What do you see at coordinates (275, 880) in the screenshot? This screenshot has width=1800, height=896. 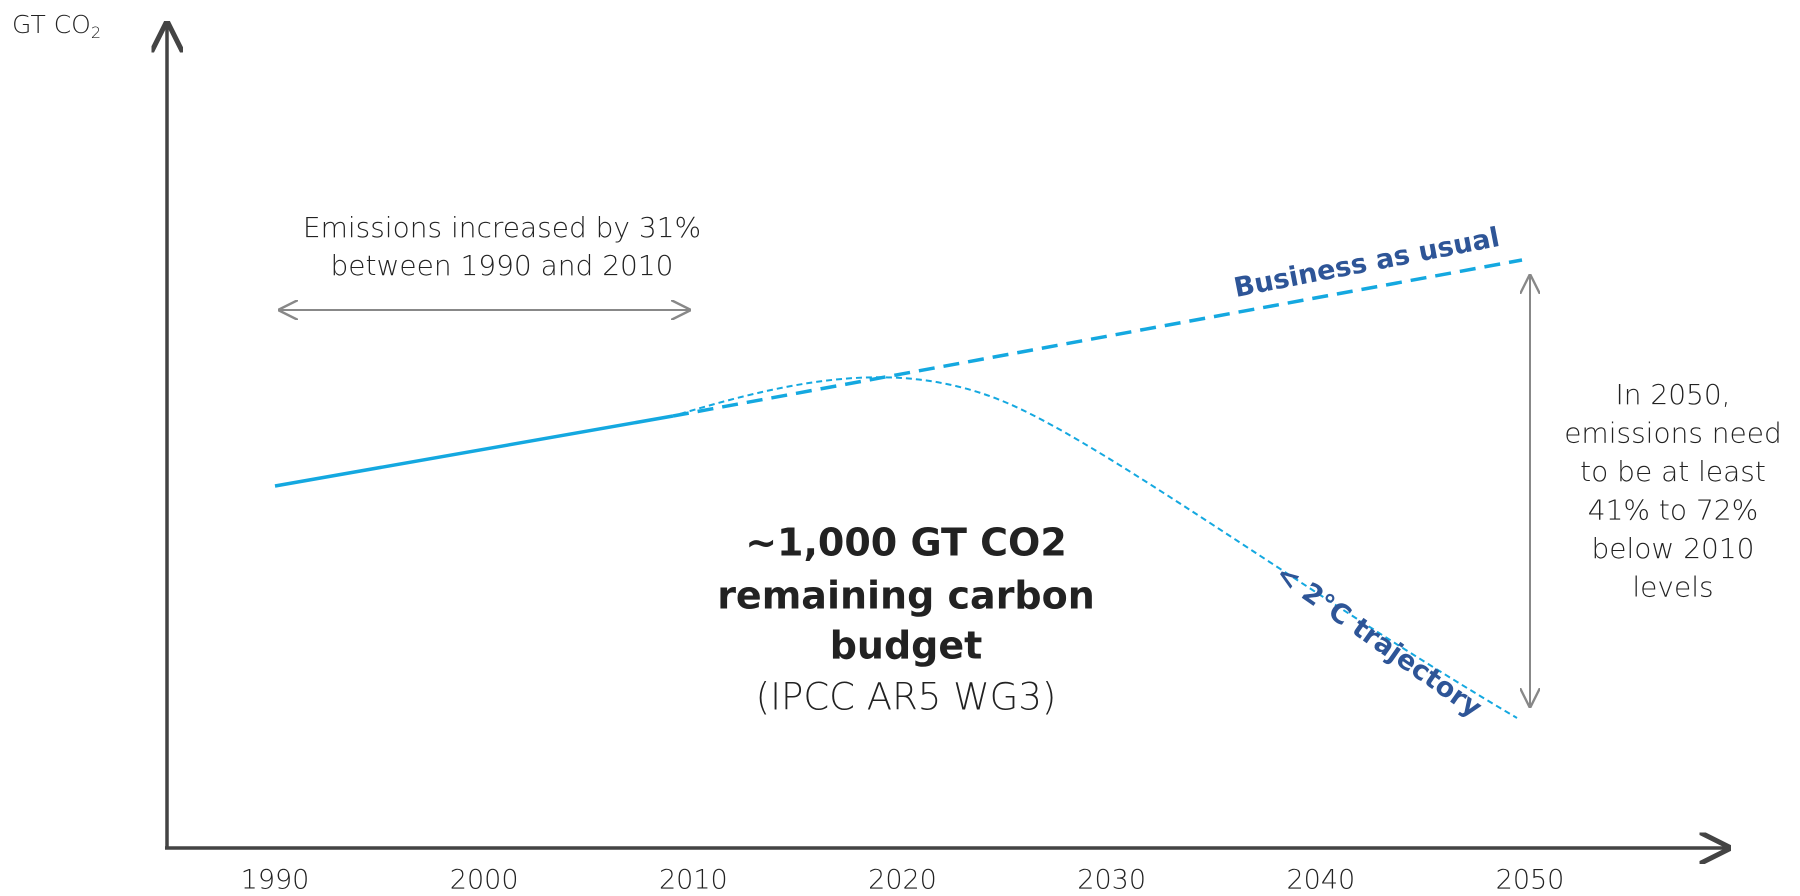 I see `x-tick-label: 1990` at bounding box center [275, 880].